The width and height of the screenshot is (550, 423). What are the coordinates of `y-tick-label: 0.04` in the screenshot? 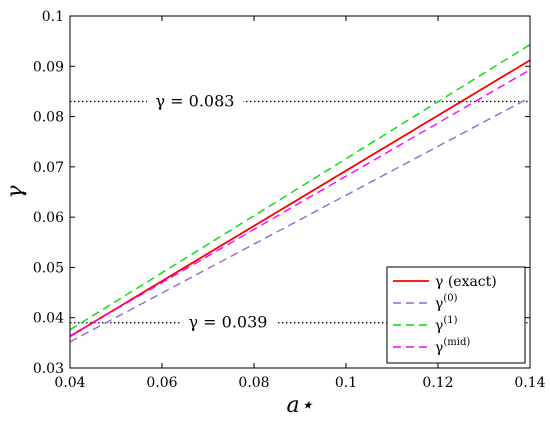 It's located at (48, 319).